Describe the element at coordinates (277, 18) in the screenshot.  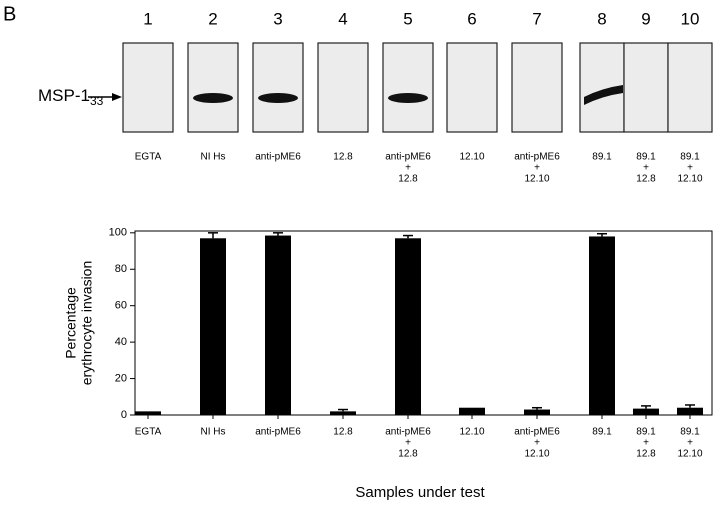
I see `lane-number: 3` at that location.